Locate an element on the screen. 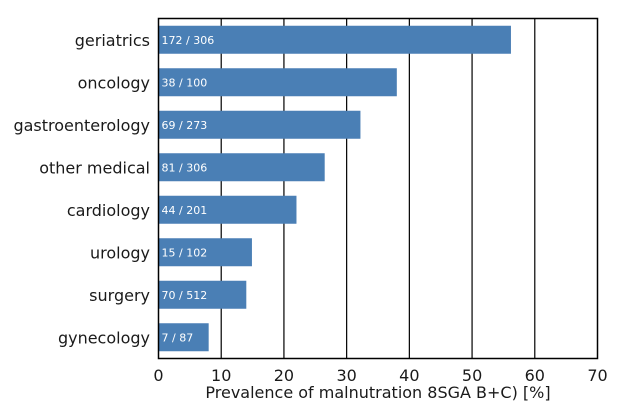  x-tick-label-30: 30 is located at coordinates (346, 375).